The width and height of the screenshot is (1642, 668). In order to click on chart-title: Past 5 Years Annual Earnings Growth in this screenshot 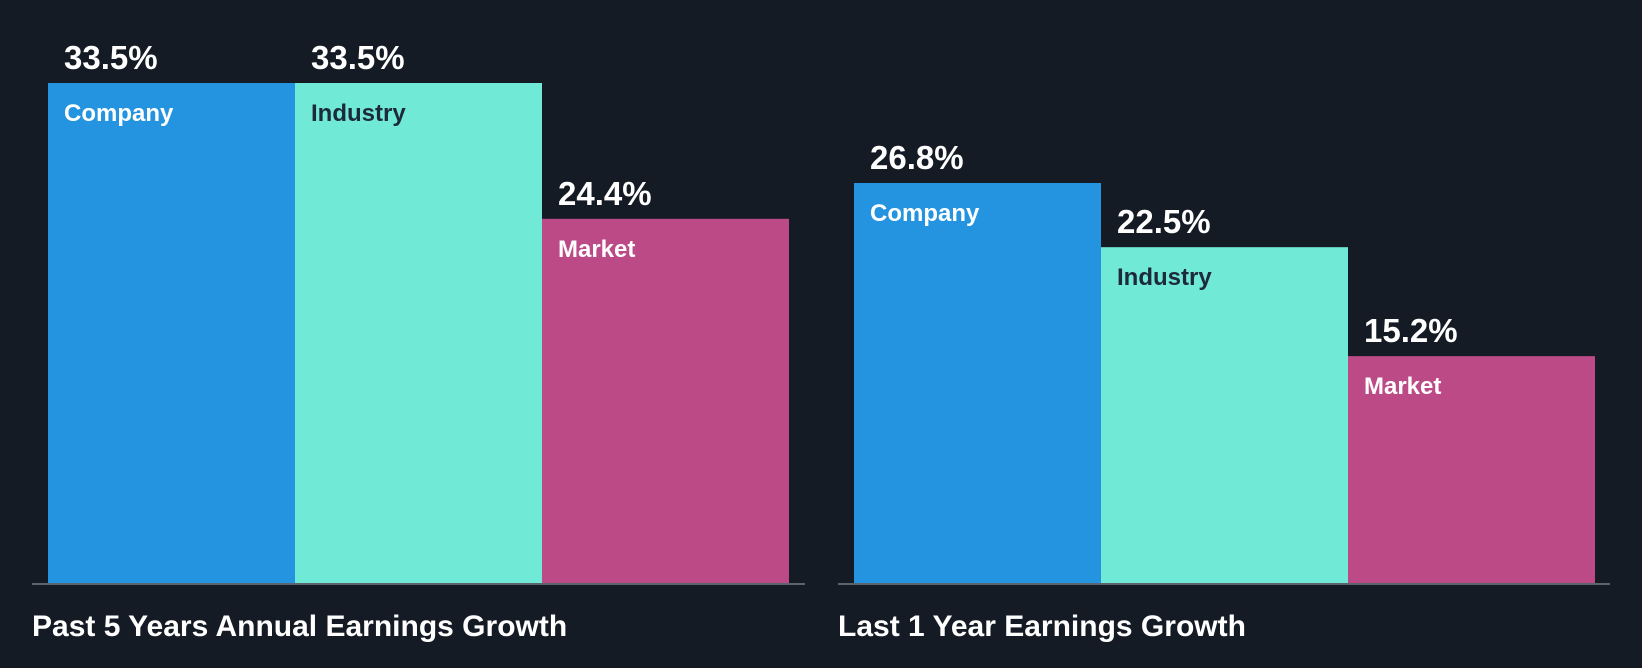, I will do `click(299, 626)`.